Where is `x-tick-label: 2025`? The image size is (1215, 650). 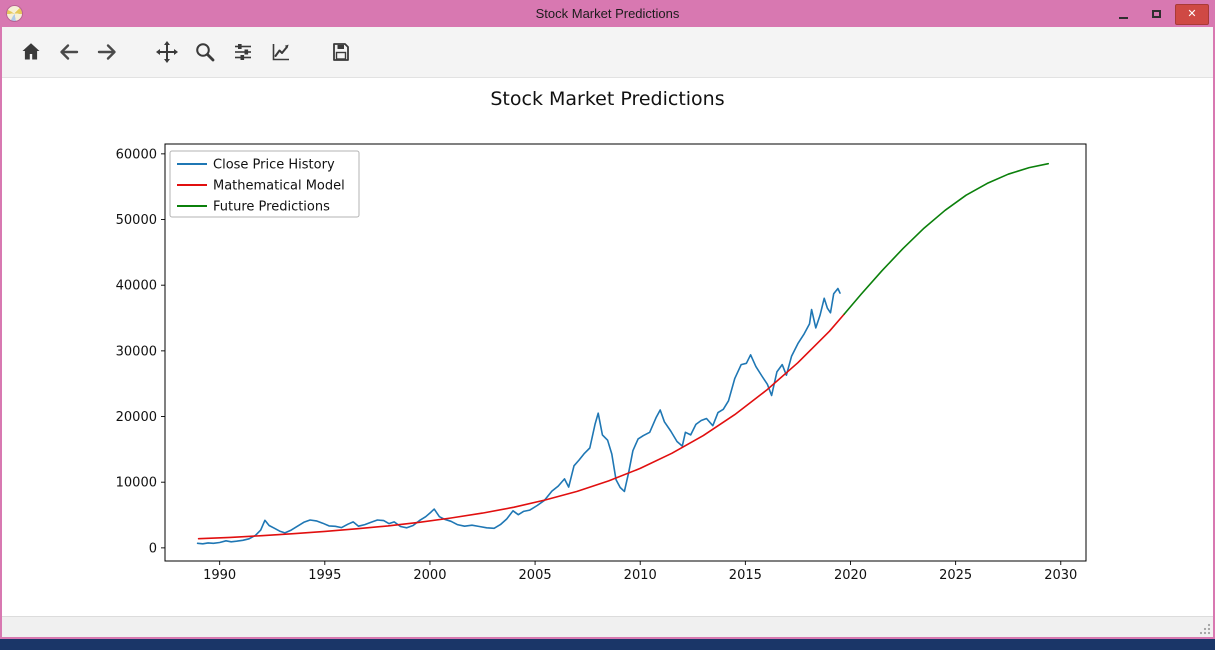
x-tick-label: 2025 is located at coordinates (955, 575).